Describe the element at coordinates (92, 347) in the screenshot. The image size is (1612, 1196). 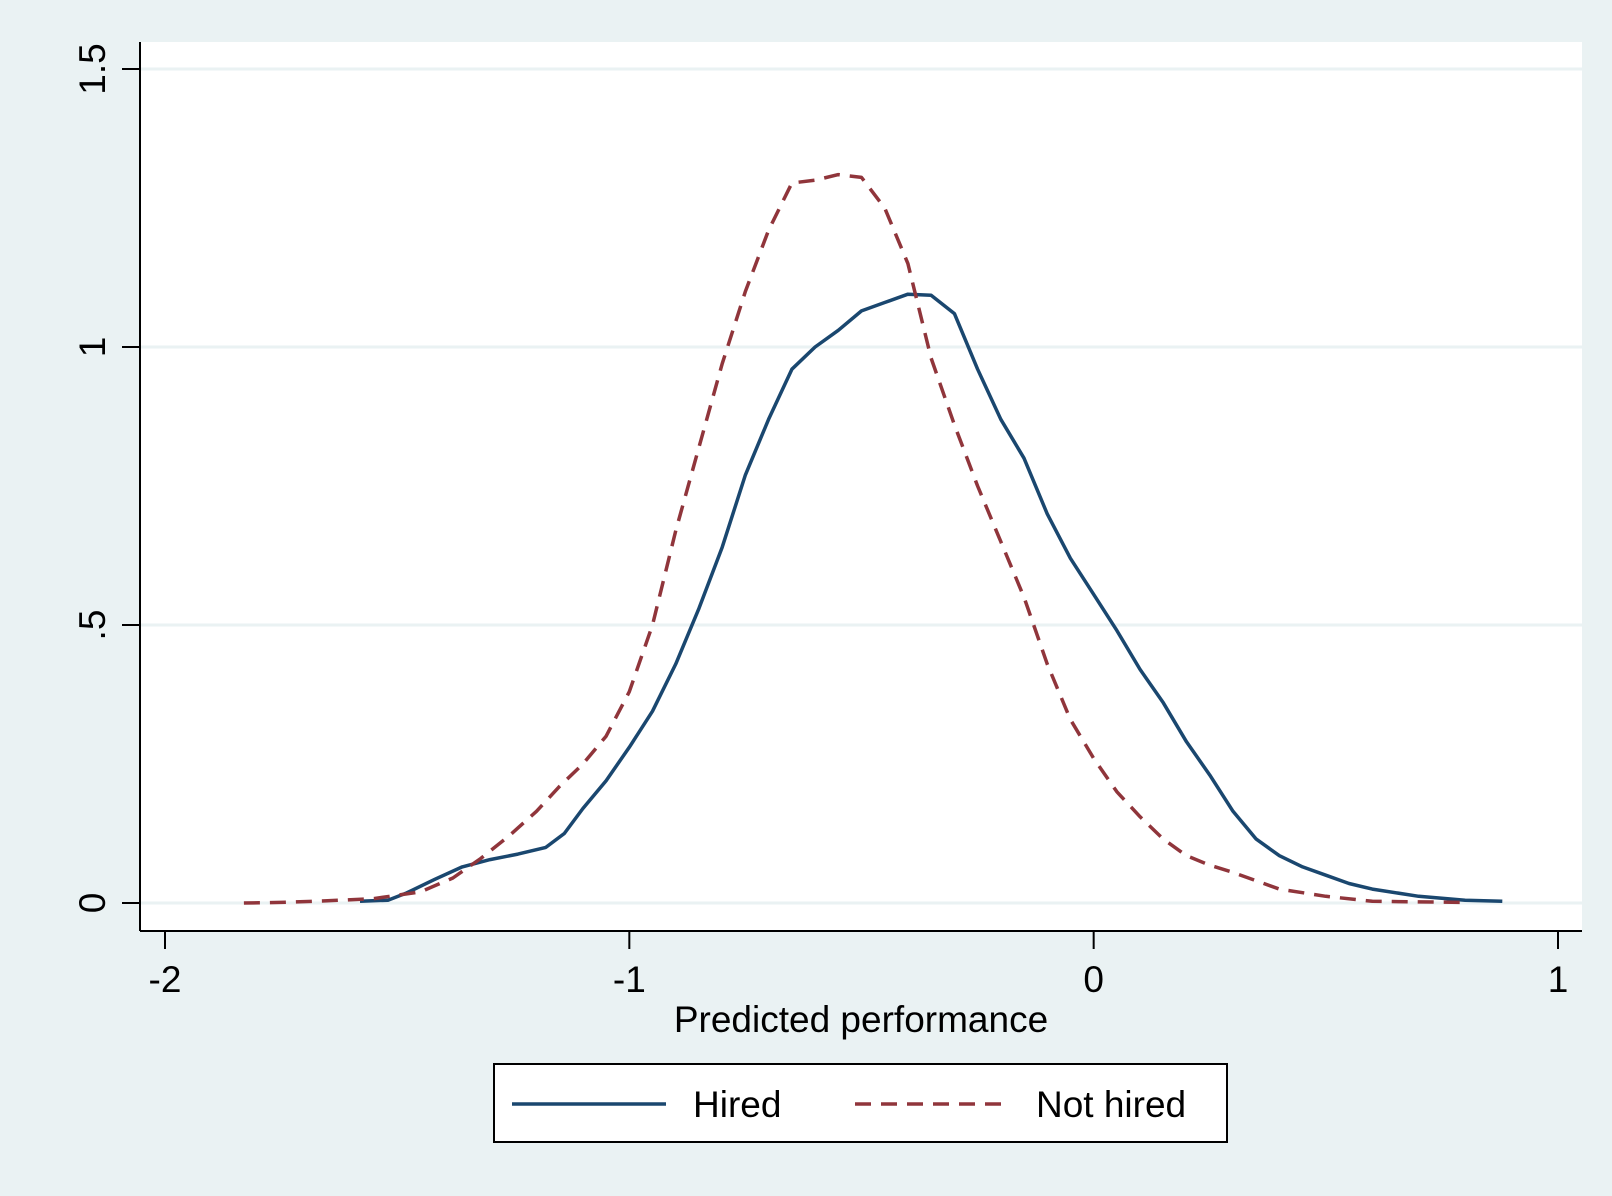
I see `y-tick-label: 1` at that location.